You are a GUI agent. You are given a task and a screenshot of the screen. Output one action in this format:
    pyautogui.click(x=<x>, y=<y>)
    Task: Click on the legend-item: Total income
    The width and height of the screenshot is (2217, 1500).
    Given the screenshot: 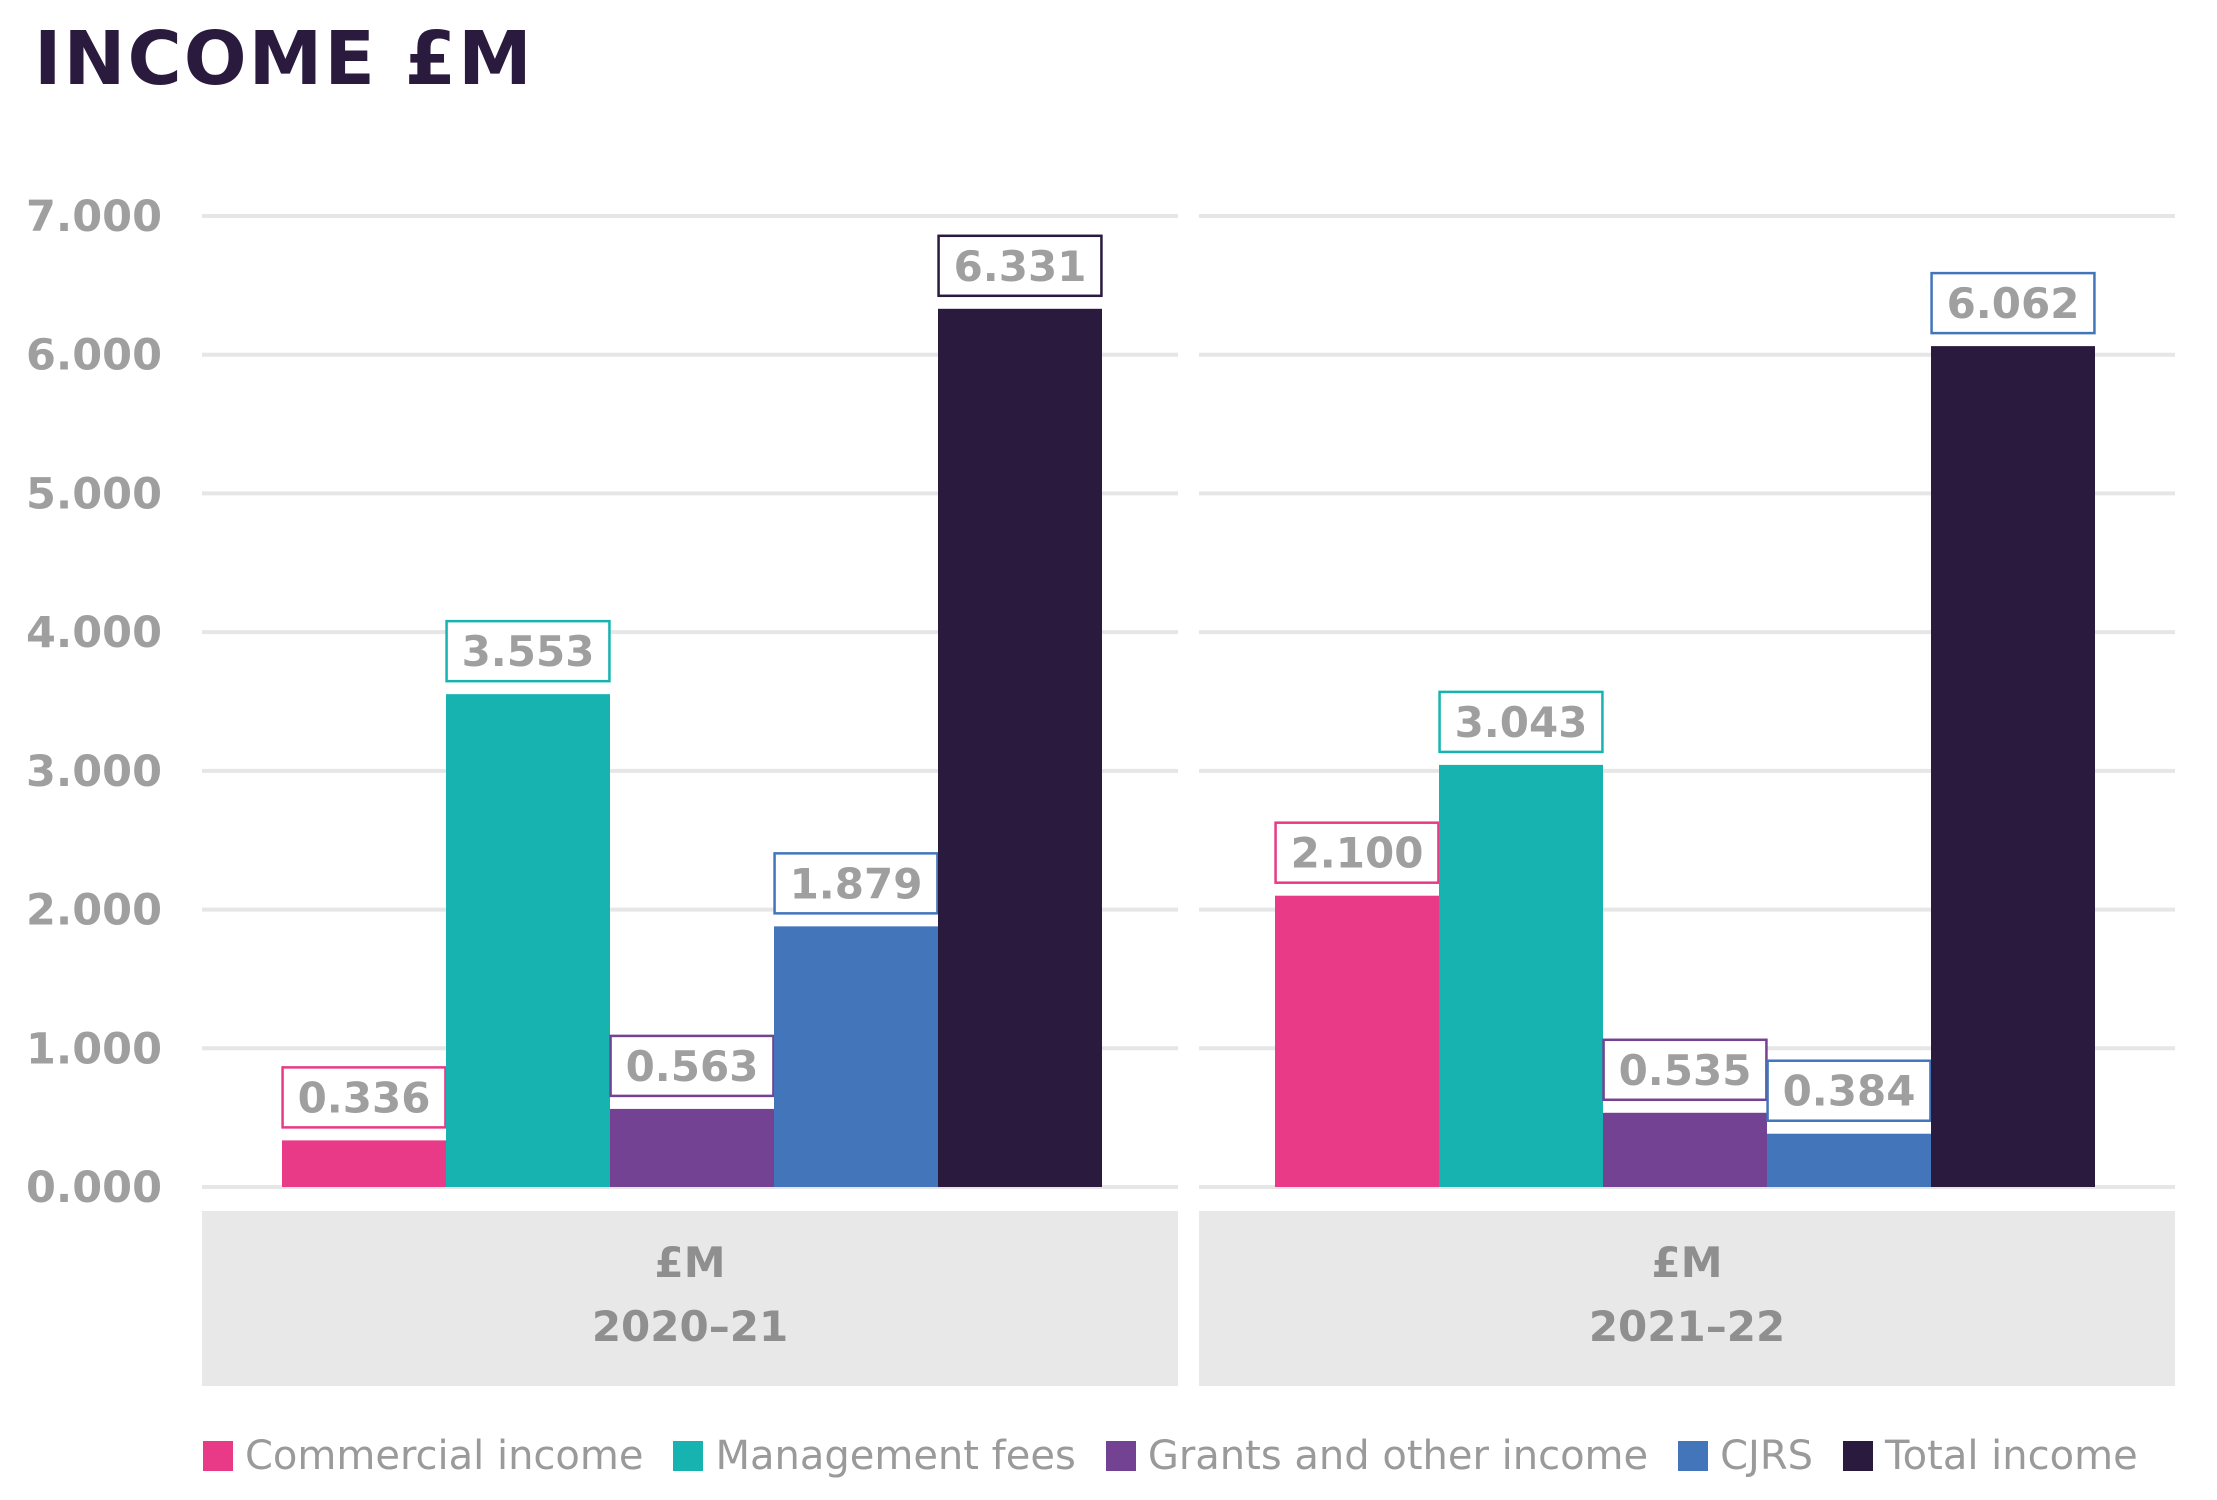 What is the action you would take?
    pyautogui.click(x=1990, y=1456)
    